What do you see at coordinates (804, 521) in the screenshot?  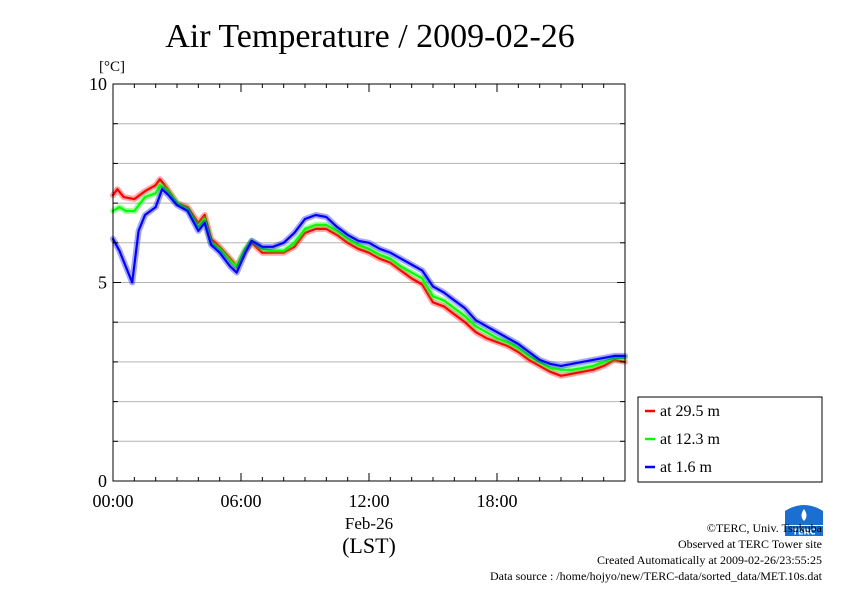 I see `terc-logo-icon: TERC` at bounding box center [804, 521].